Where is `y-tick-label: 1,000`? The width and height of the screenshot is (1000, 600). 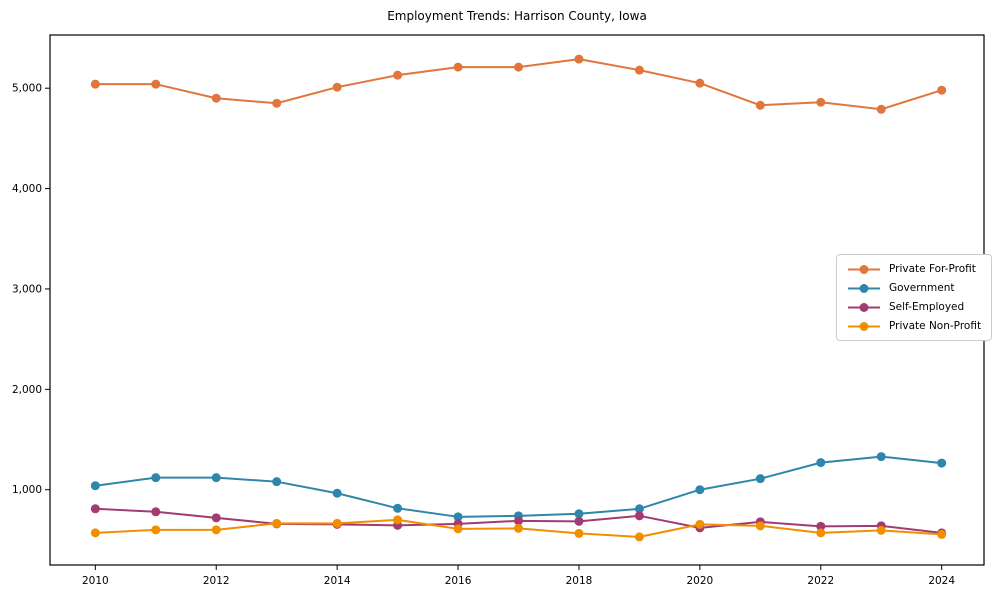
y-tick-label: 1,000 is located at coordinates (27, 490).